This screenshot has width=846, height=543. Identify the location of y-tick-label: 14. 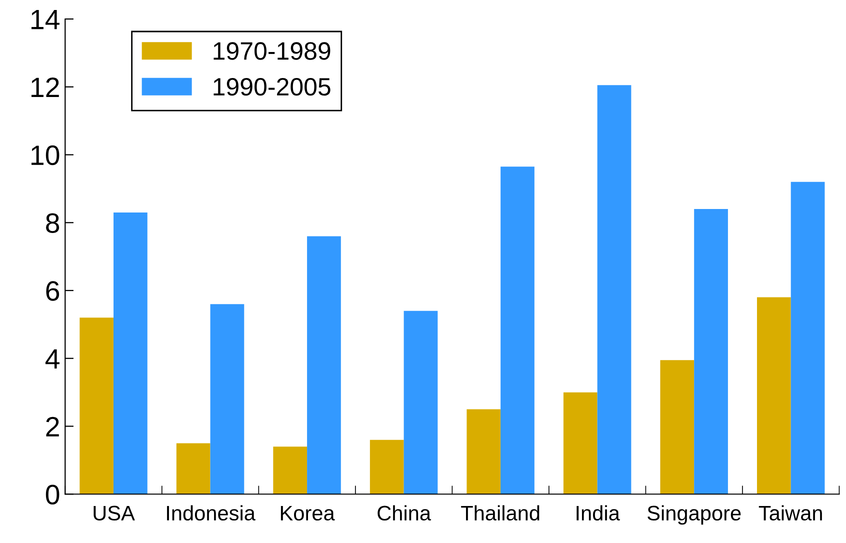
(46, 20).